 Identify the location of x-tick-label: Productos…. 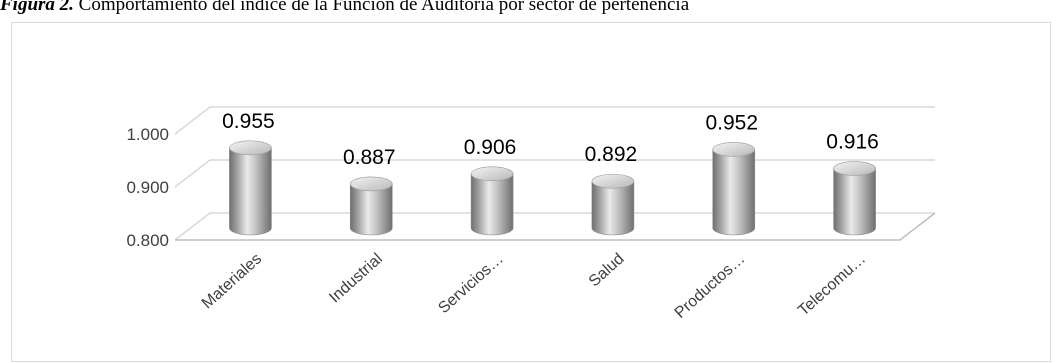
(710, 286).